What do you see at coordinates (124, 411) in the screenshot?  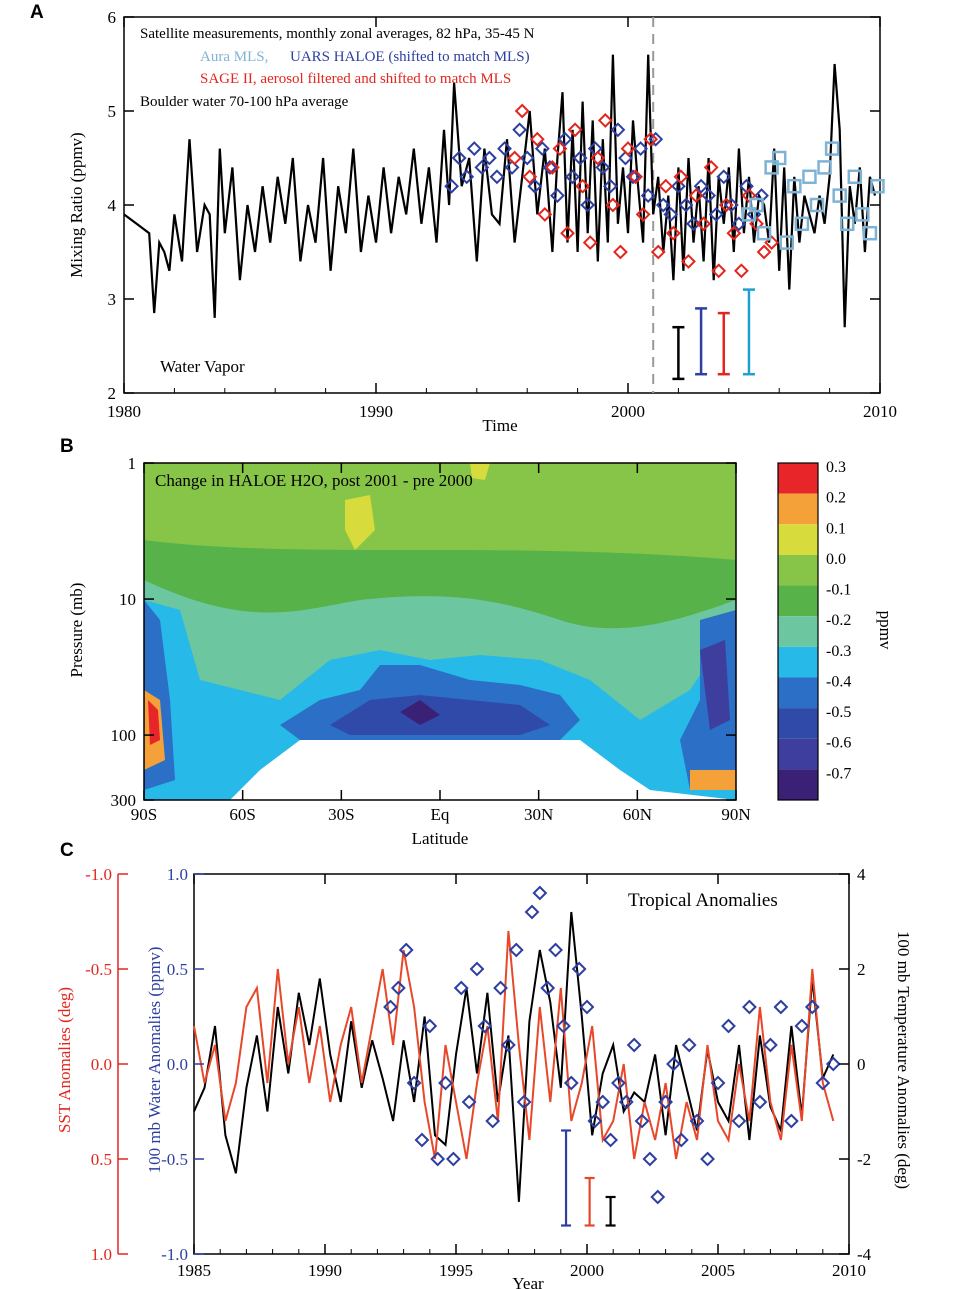 I see `x-tick-label: 1980` at bounding box center [124, 411].